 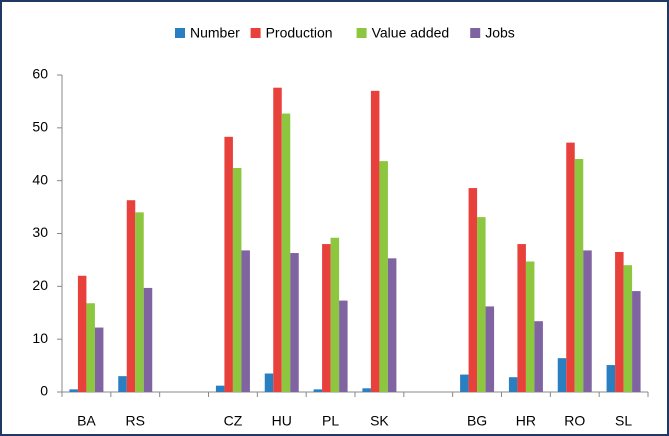 I want to click on x-tick-label: SK, so click(x=379, y=421).